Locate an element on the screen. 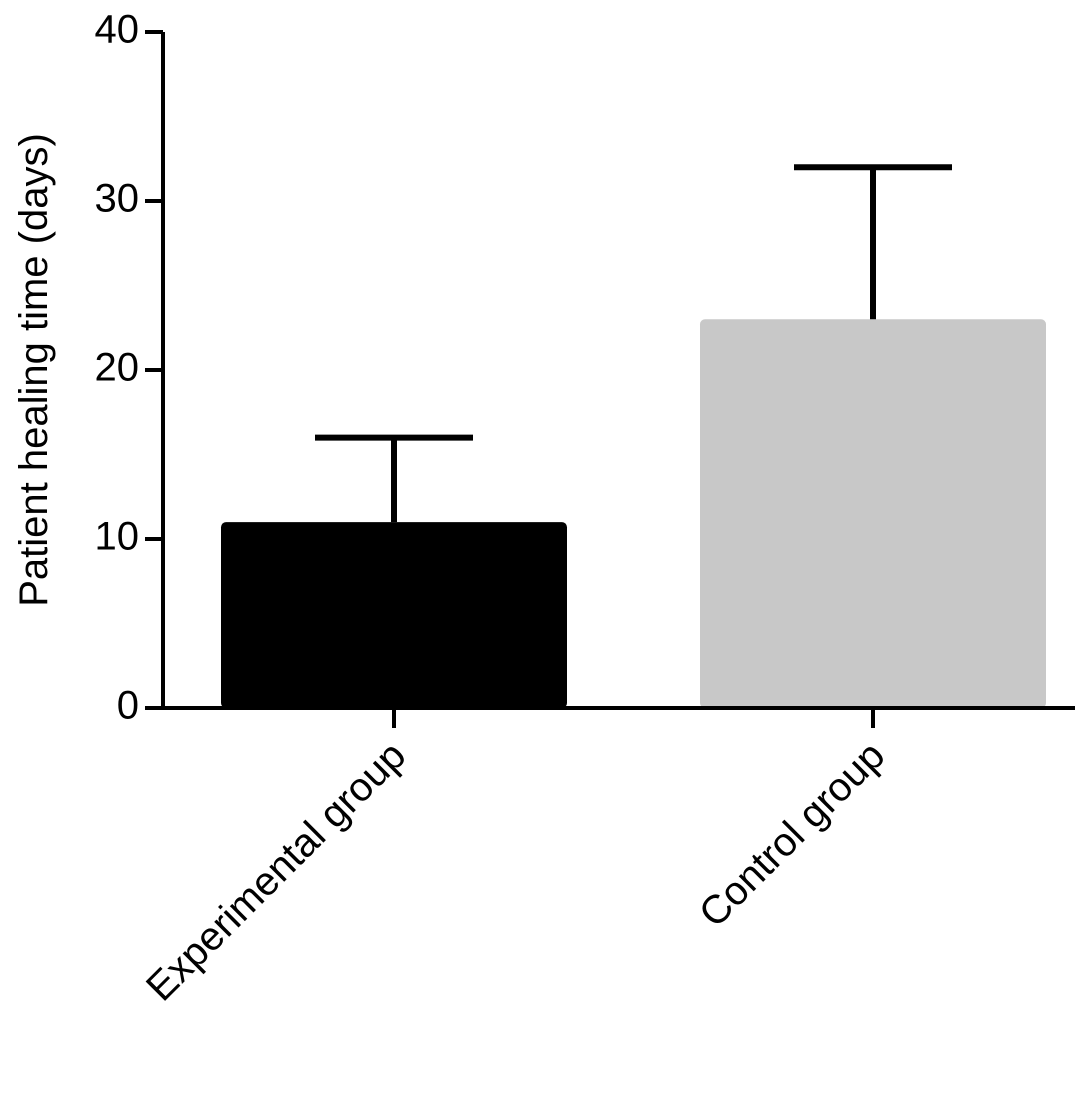 This screenshot has width=1087, height=1115. x-tick-label-1: Experimental group is located at coordinates (276, 871).